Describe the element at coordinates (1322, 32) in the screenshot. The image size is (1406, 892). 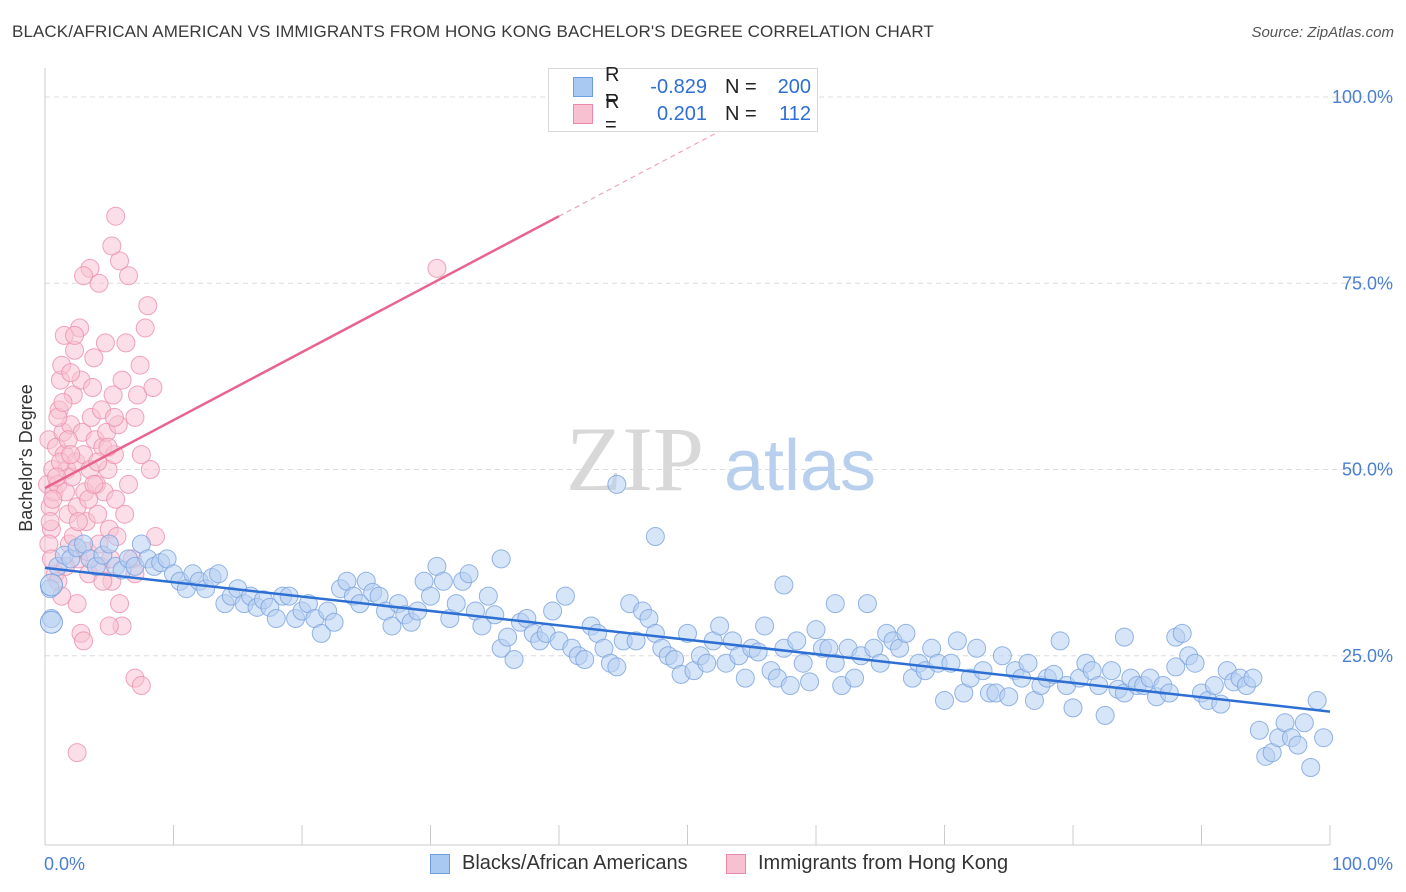
I see `chart-source: Source: ZipAtlas.com` at that location.